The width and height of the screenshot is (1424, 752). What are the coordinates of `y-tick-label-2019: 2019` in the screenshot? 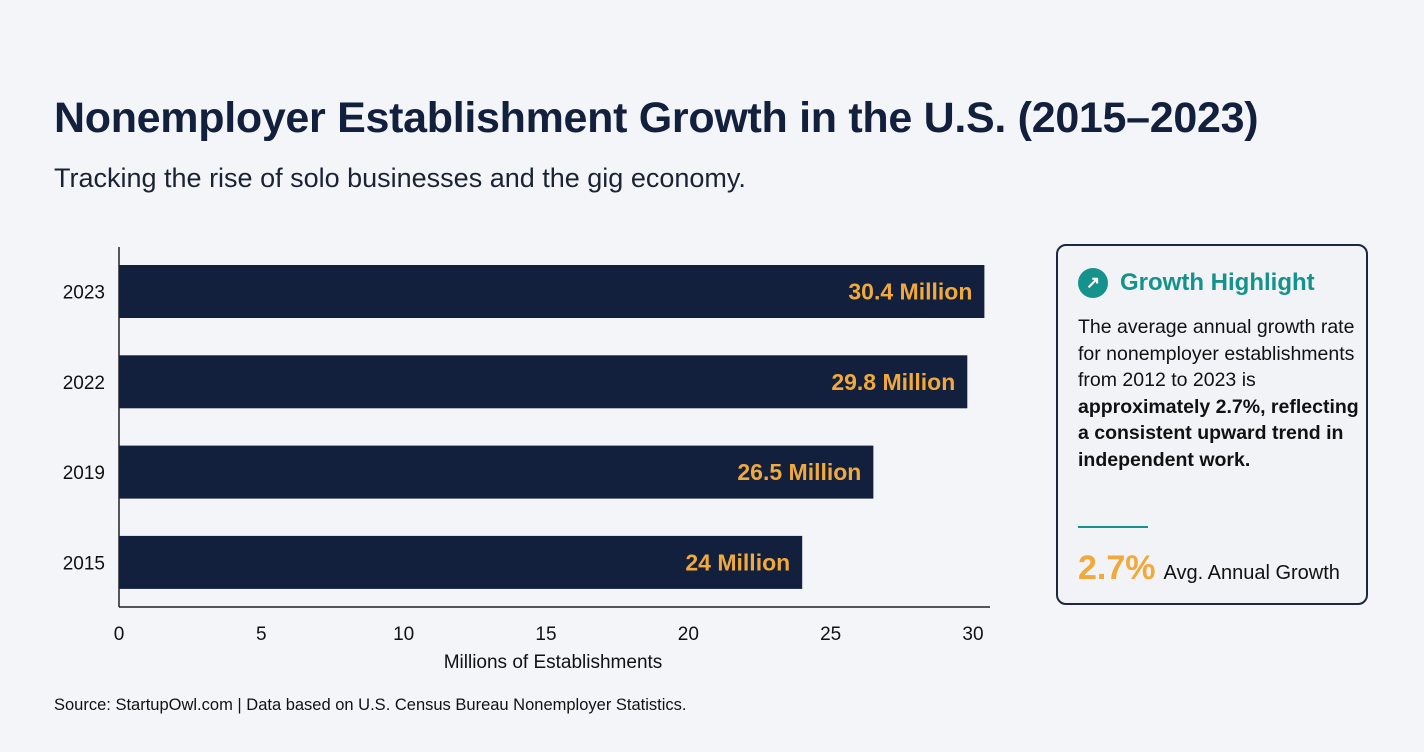 It's located at (84, 473).